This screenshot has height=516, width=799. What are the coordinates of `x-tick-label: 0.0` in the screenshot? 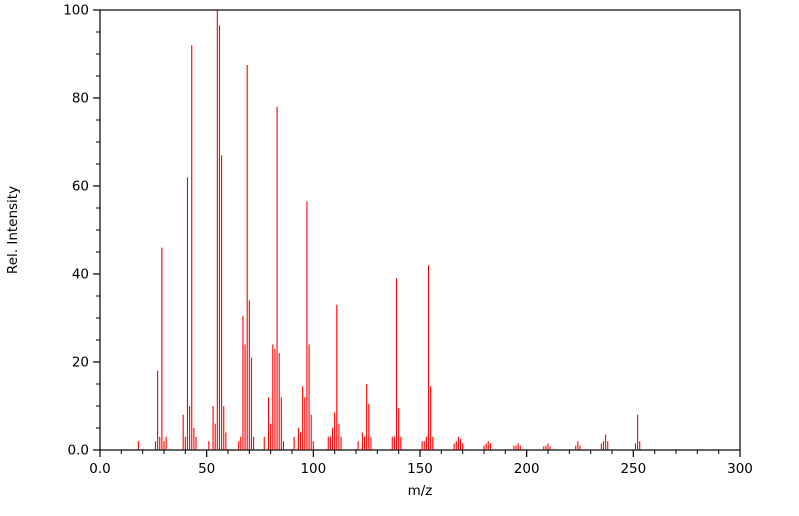 It's located at (99, 469).